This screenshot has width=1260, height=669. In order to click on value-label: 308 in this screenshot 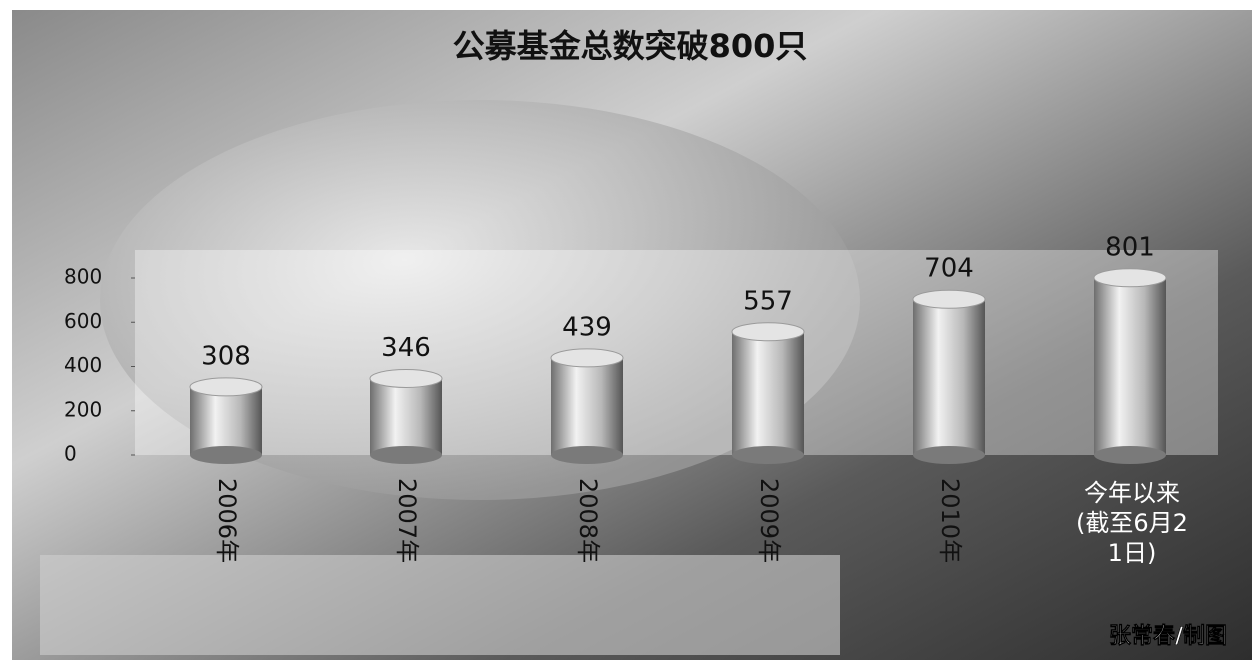, I will do `click(226, 356)`.